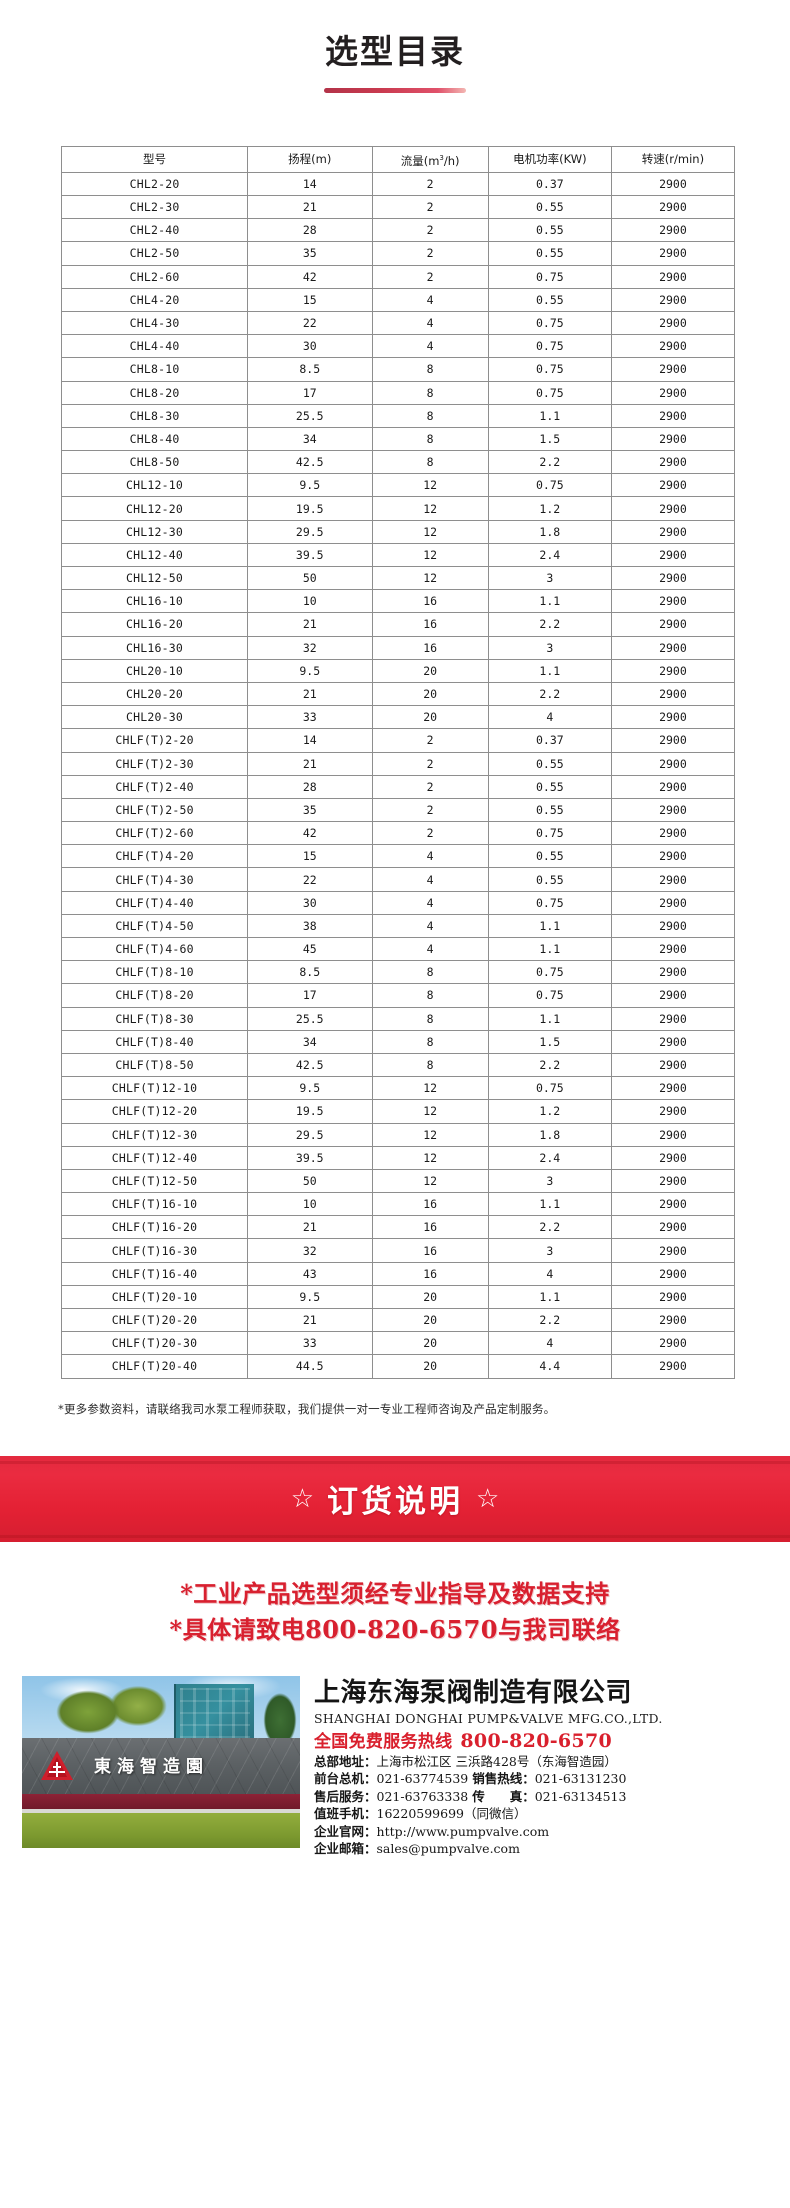  I want to click on table-row: CHL12-10 9.5 12 0.75 2900, so click(398, 485).